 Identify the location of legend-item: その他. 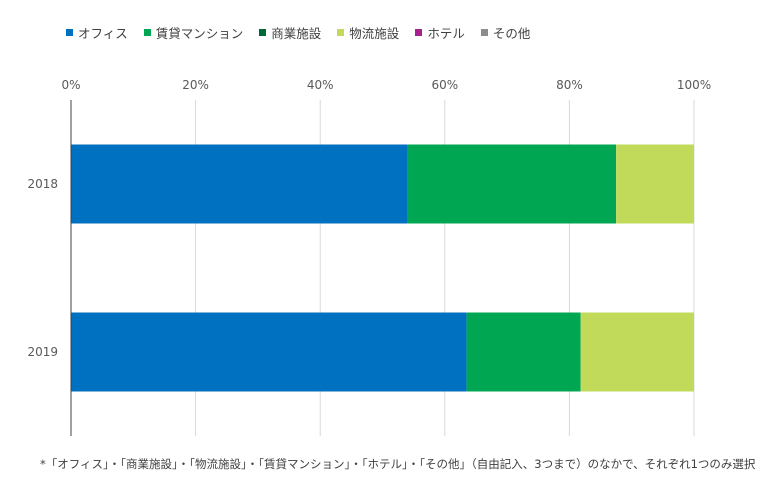
(505, 32).